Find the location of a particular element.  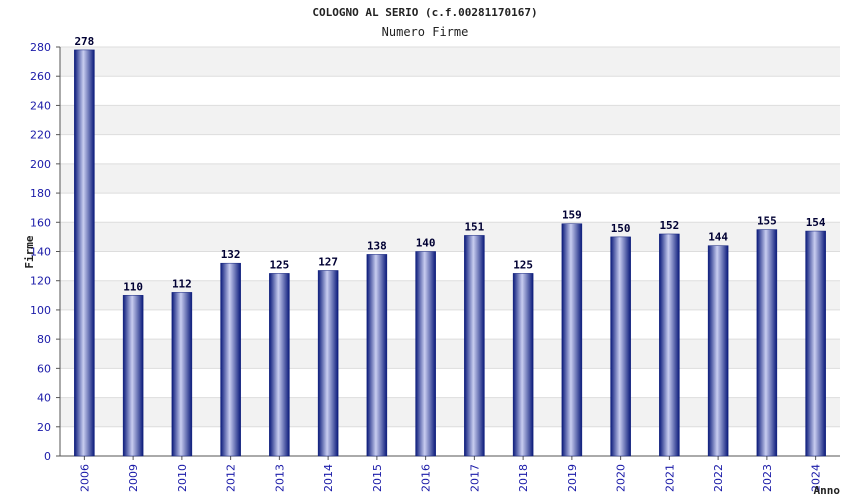

data-label-2022: 144 is located at coordinates (718, 237).